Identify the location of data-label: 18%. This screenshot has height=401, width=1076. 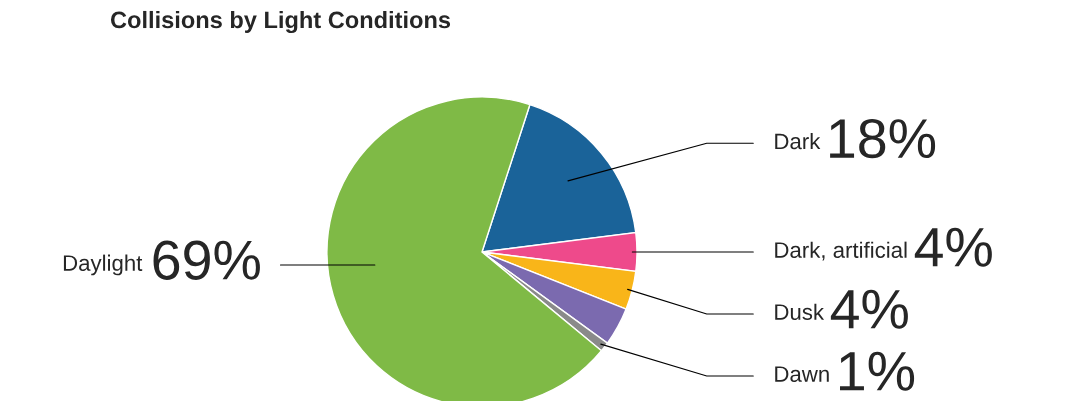
(883, 138).